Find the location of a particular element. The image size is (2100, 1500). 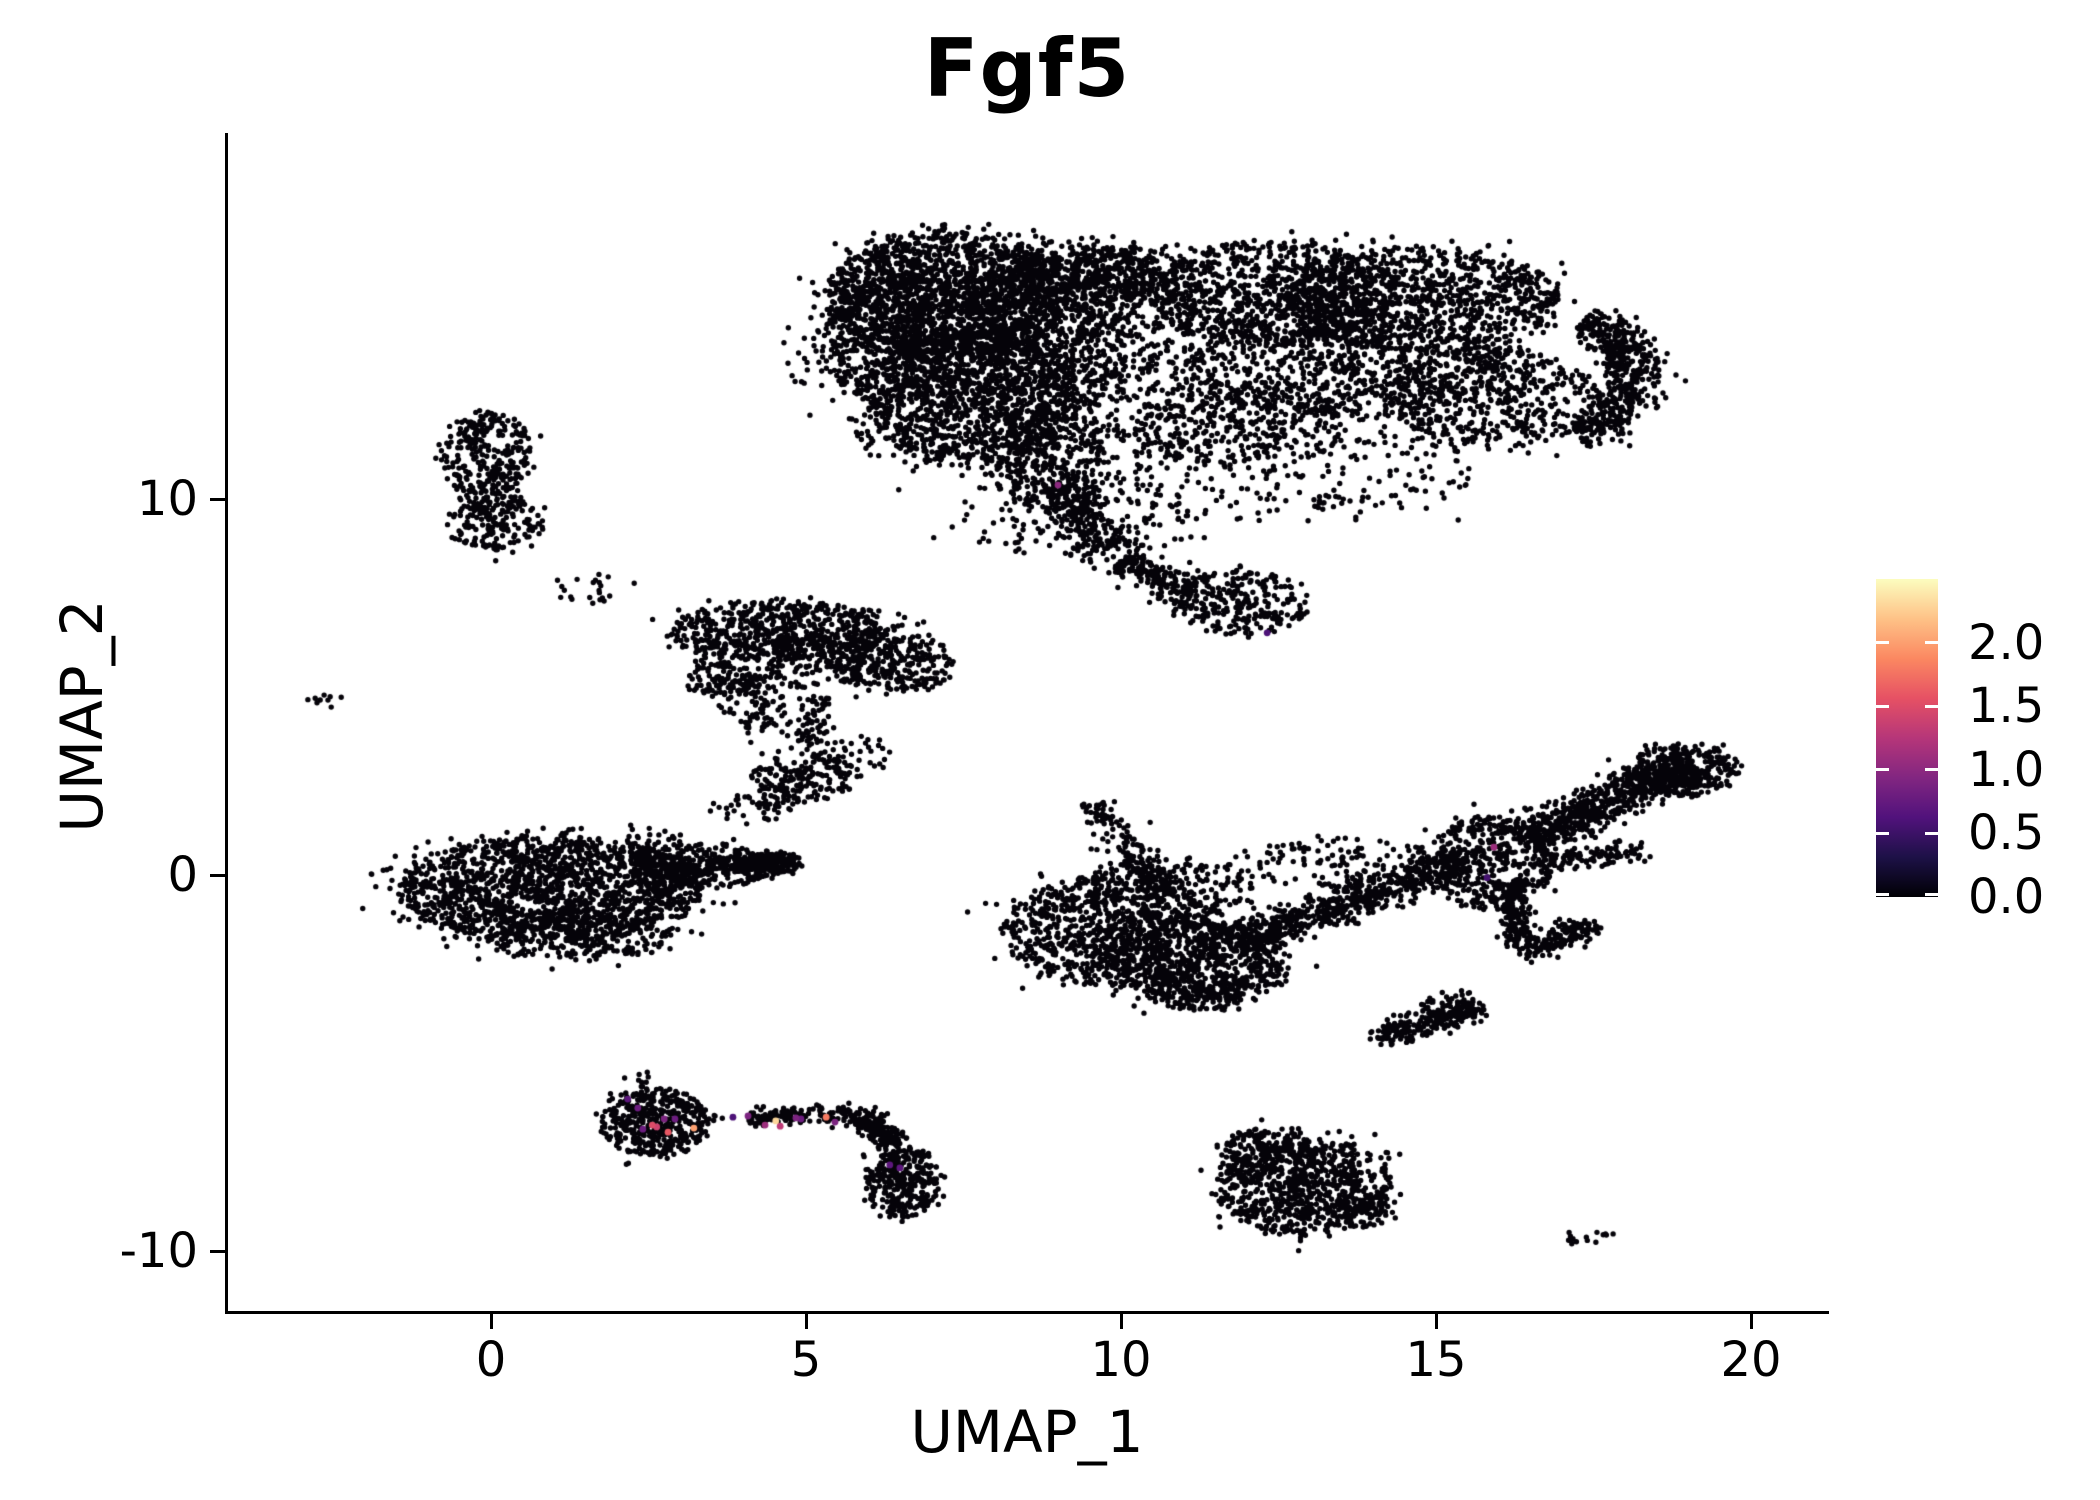

colorbar-tick-label: 1.0 is located at coordinates (2006, 769).